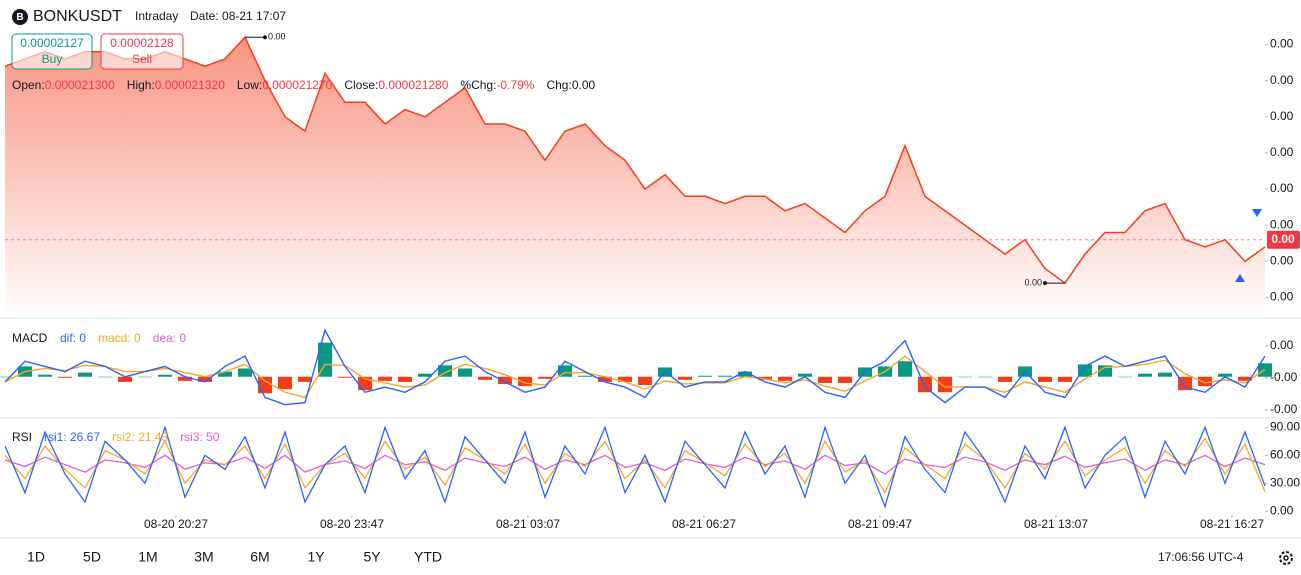 The height and width of the screenshot is (575, 1301). Describe the element at coordinates (140, 437) in the screenshot. I see `legend-entry: rsi2: 21.43` at that location.